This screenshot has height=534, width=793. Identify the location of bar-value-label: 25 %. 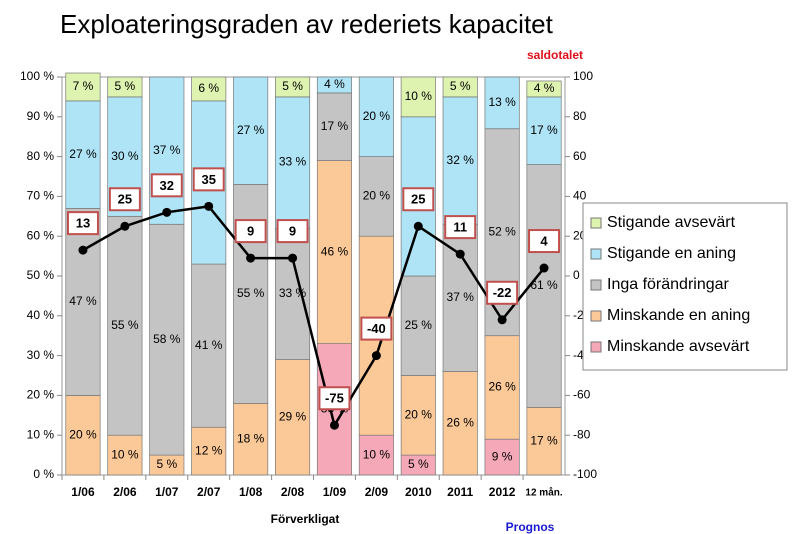
(419, 325).